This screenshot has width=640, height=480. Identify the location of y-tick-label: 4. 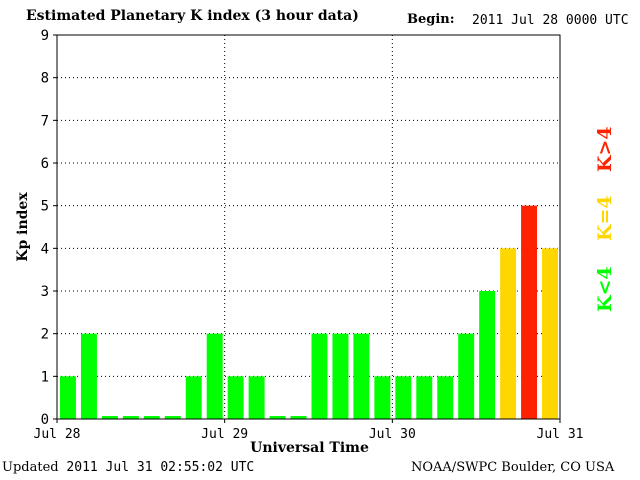
(45, 249).